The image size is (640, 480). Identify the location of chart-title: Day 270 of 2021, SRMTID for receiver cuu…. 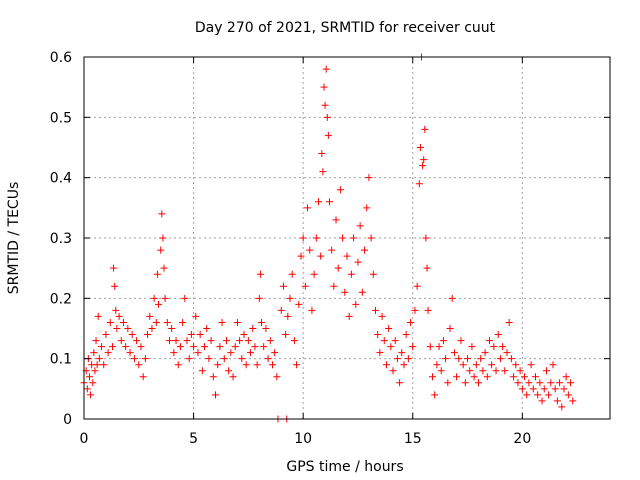
(345, 28).